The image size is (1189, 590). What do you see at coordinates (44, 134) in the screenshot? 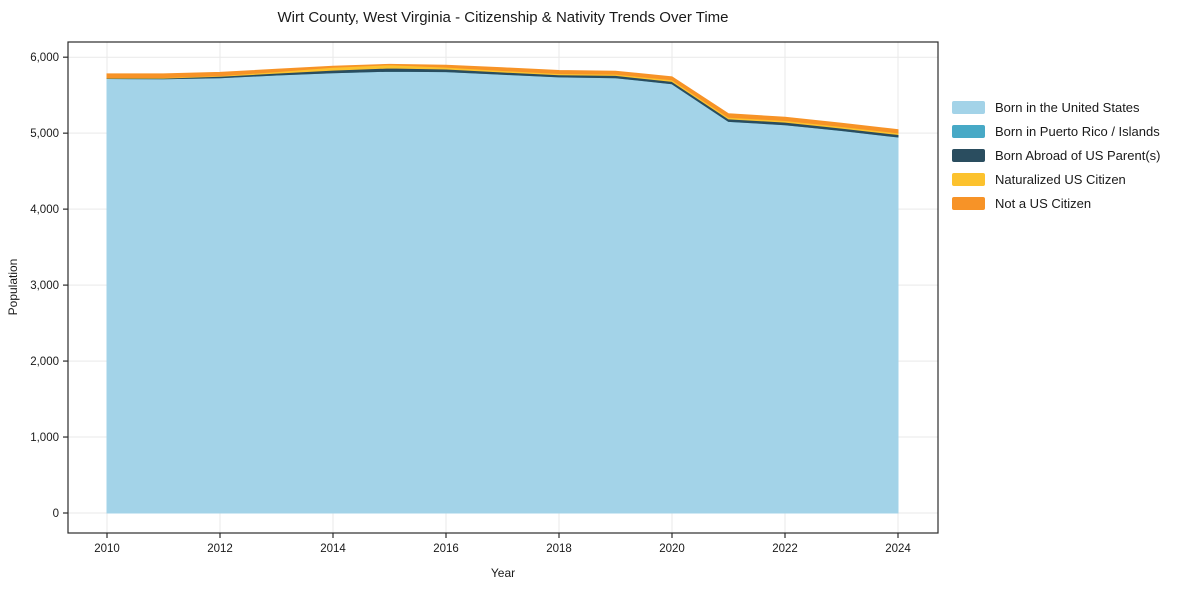
I see `tick-label-y: 5,000` at bounding box center [44, 134].